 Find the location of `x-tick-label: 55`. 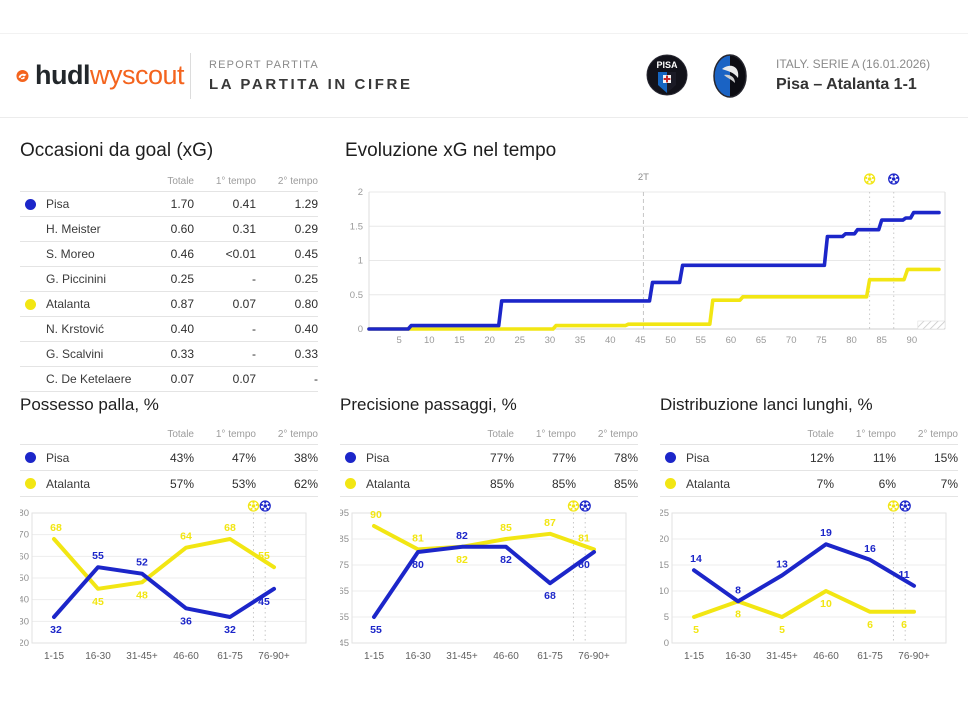

x-tick-label: 55 is located at coordinates (700, 340).